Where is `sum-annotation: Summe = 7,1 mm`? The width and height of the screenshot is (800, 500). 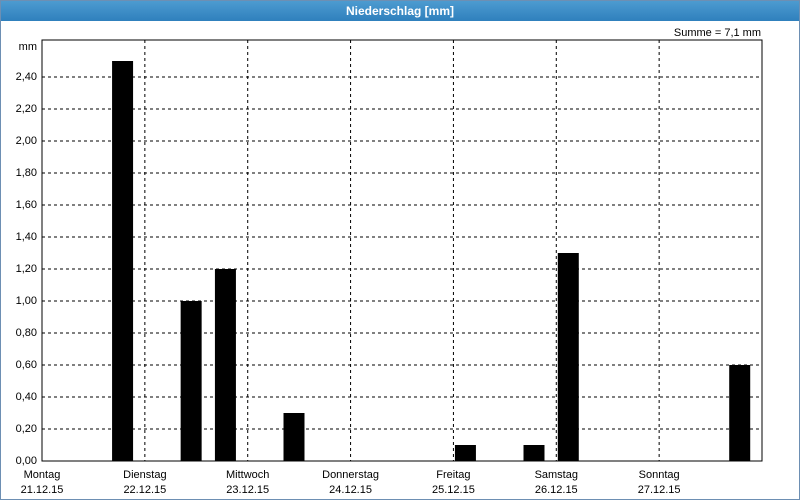 sum-annotation: Summe = 7,1 mm is located at coordinates (717, 33).